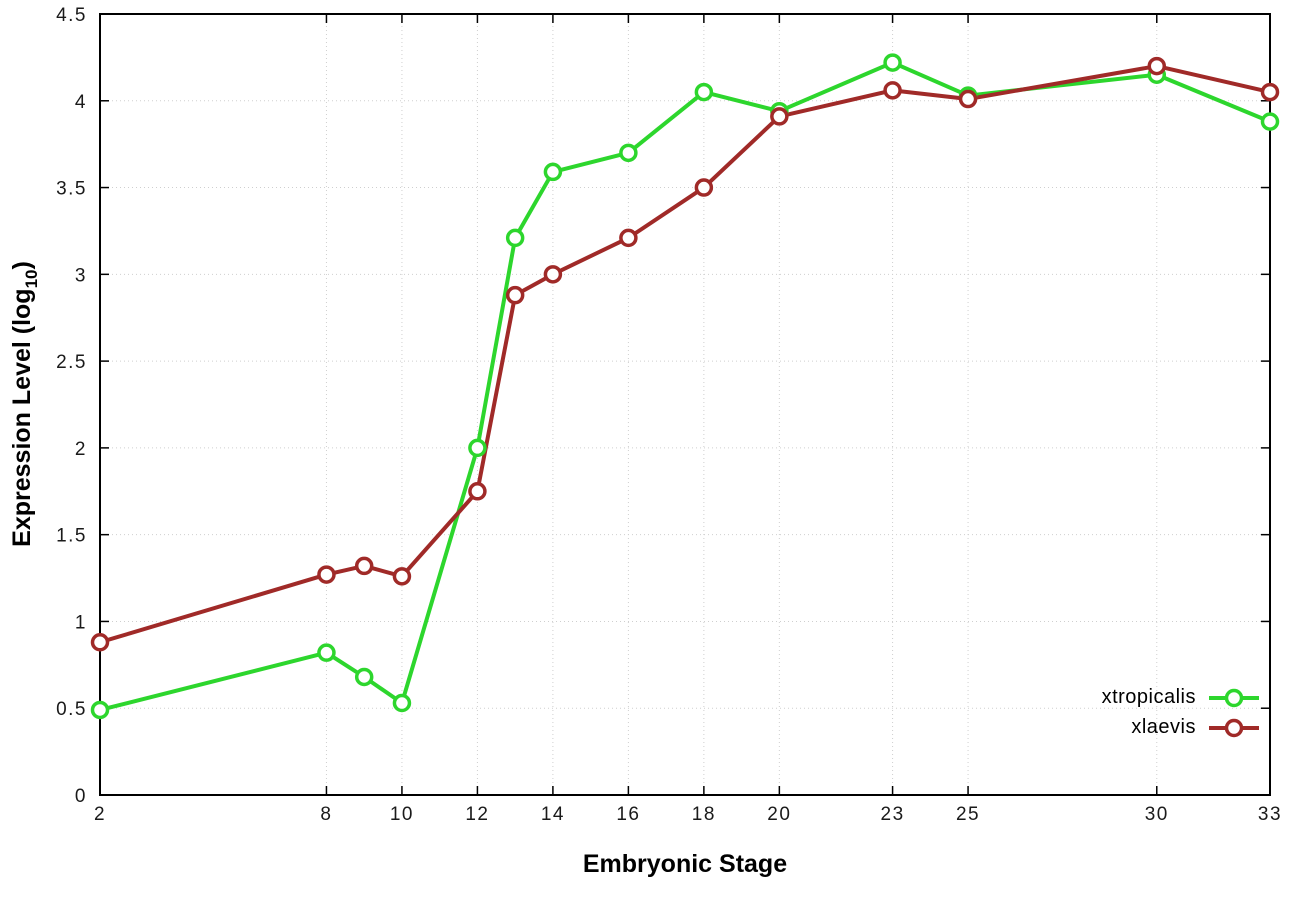 This screenshot has width=1296, height=907. I want to click on legend-item-xlaevis: xlaevis, so click(1195, 727).